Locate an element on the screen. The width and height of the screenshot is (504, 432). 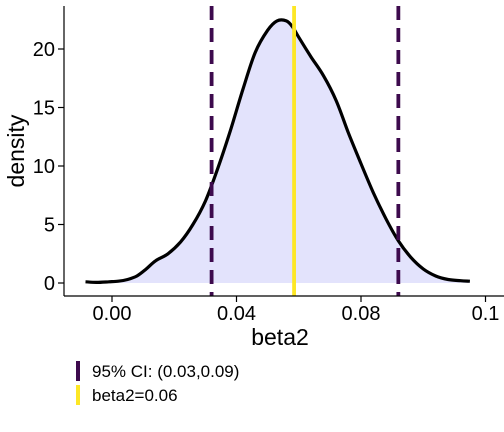
x-axis-title: beta2 is located at coordinates (280, 337).